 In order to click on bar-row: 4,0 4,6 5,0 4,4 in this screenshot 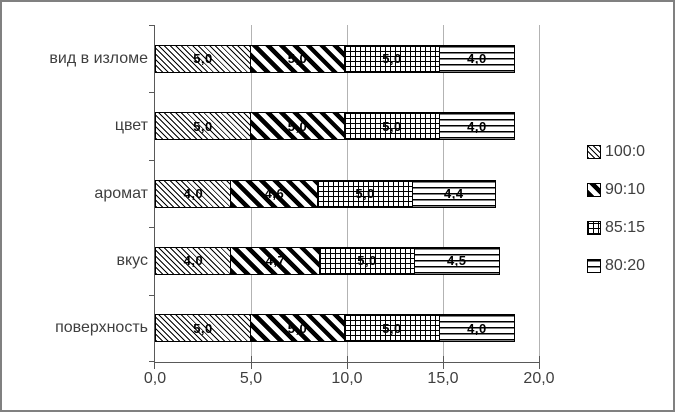, I will do `click(326, 193)`.